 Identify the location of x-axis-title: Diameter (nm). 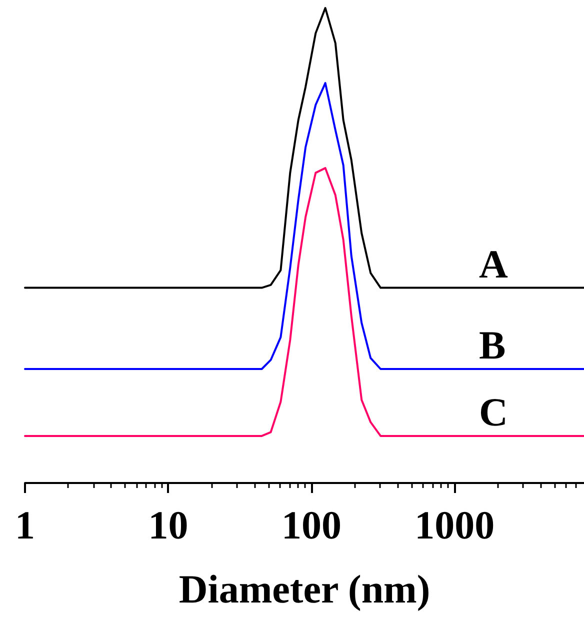
(304, 589).